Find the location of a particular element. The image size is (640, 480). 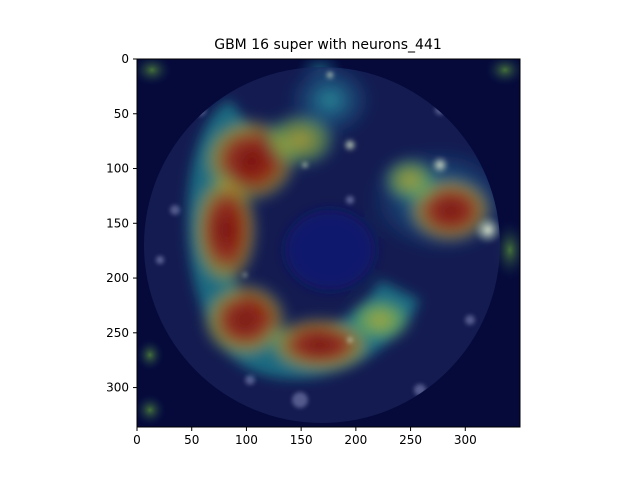

x-tick-label: 50 is located at coordinates (191, 440).